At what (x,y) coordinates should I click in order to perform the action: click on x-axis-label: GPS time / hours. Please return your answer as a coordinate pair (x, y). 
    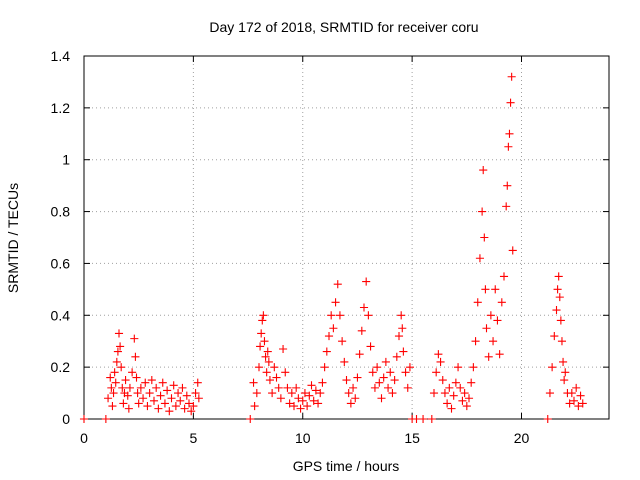
    Looking at the image, I should click on (346, 466).